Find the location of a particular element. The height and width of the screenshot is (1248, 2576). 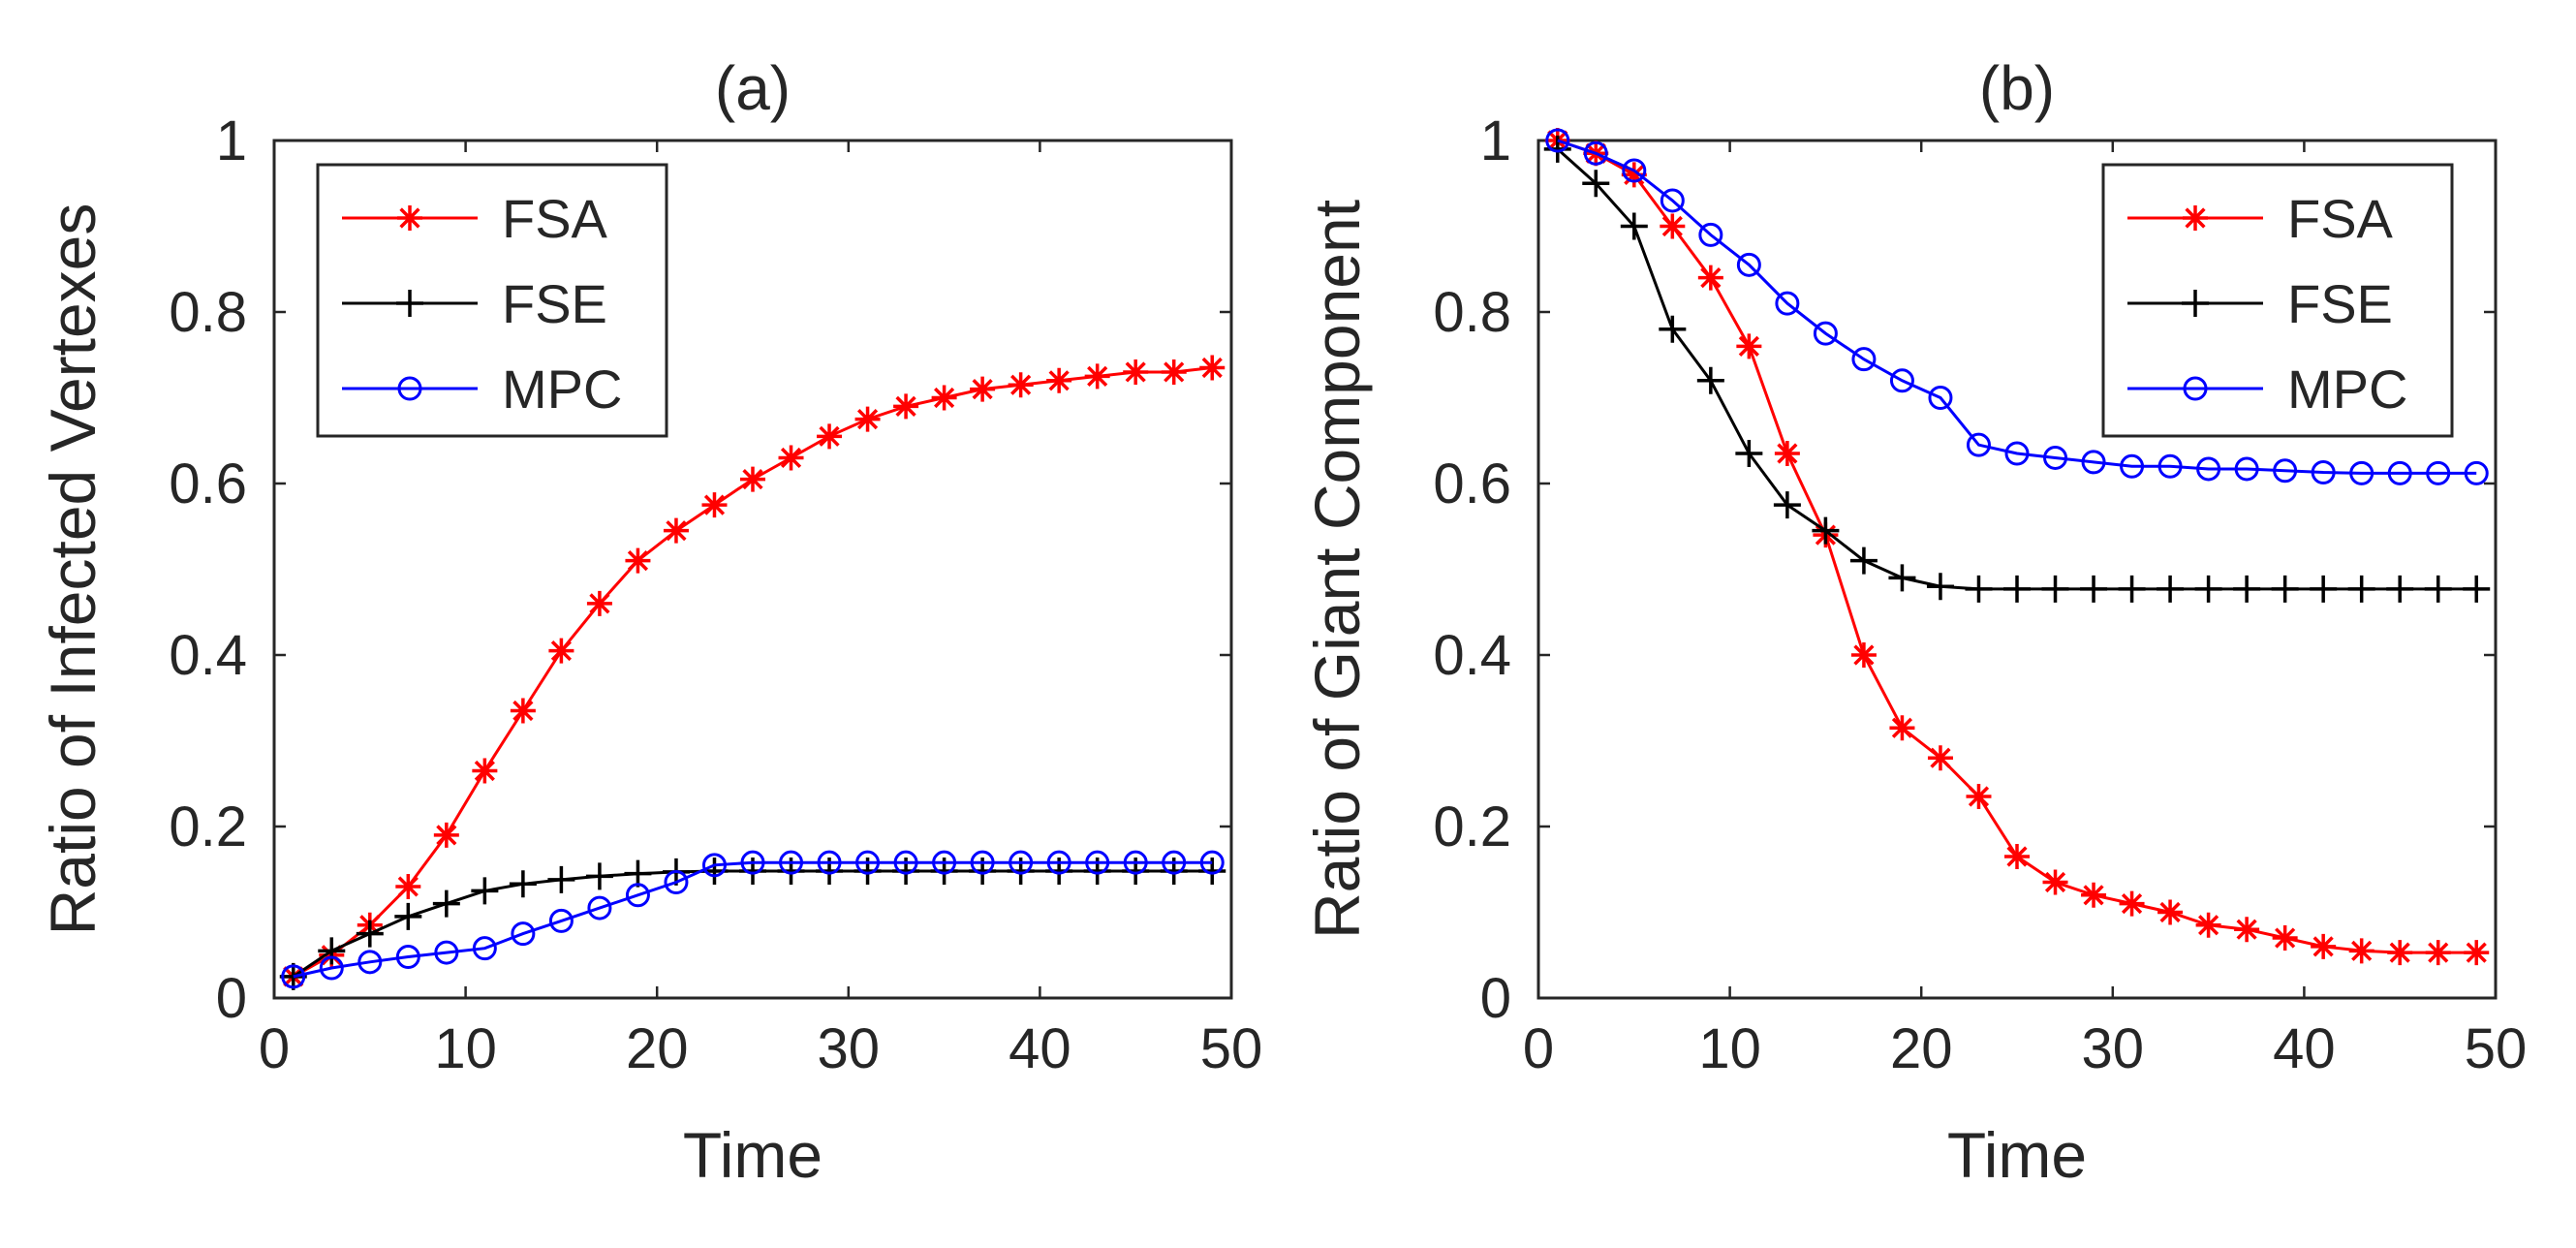

panel-a-y-tick-label: 0.4 is located at coordinates (208, 656).